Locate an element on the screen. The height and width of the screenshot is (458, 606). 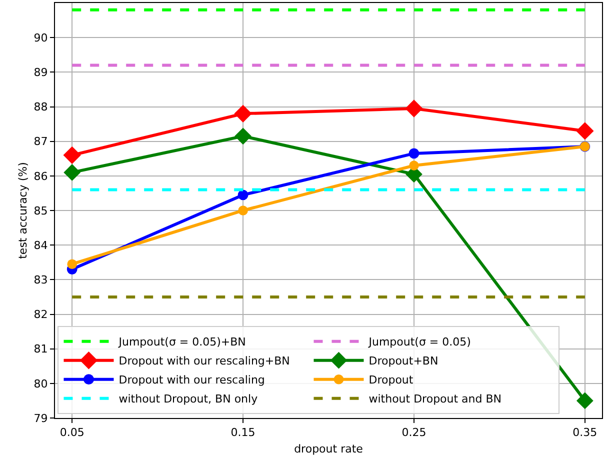
legend-label: Jumpout(σ = 0.05) is located at coordinates (419, 342).